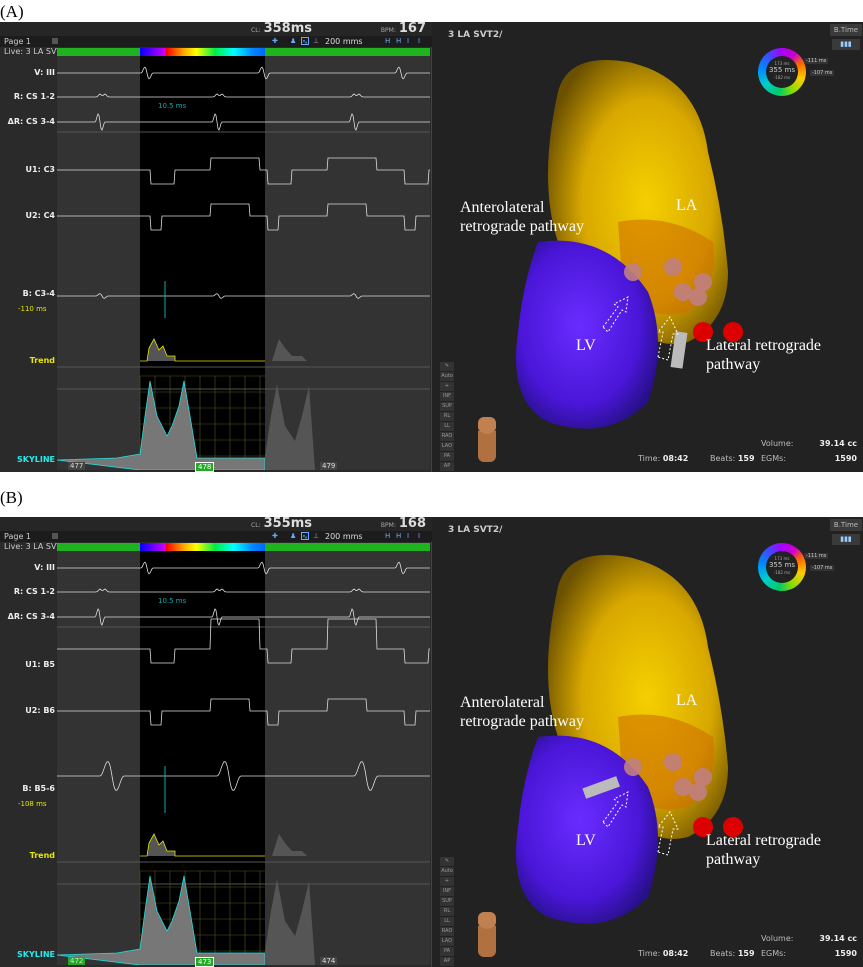 Image resolution: width=863 pixels, height=967 pixels. What do you see at coordinates (845, 458) in the screenshot?
I see `egms-value: 1590` at bounding box center [845, 458].